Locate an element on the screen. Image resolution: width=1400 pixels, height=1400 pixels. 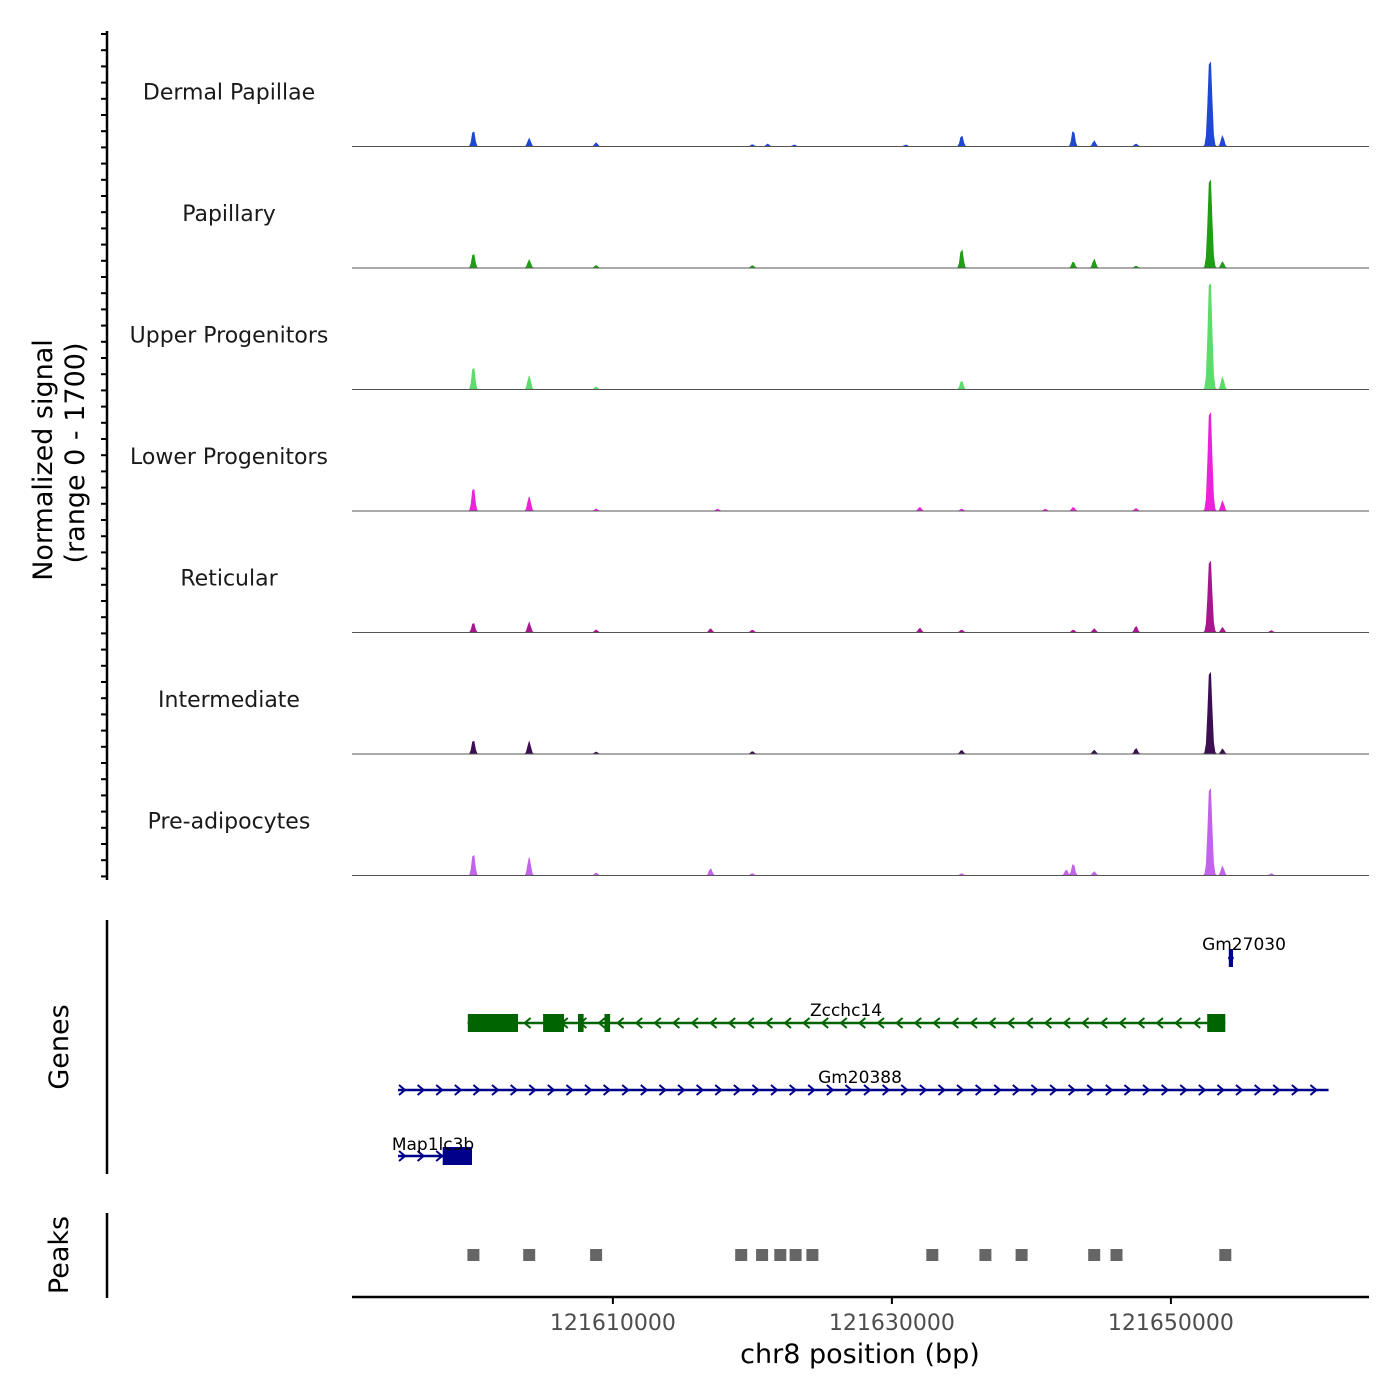
track-papillary: Papillary is located at coordinates (775, 224).